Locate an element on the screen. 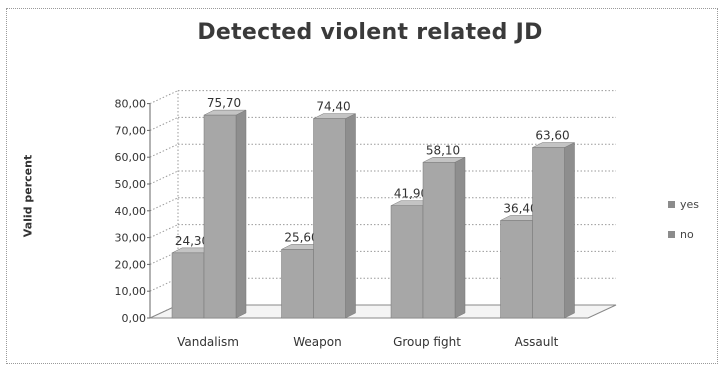 The width and height of the screenshot is (725, 369). y-tick-label: 30,00 is located at coordinates (131, 238).